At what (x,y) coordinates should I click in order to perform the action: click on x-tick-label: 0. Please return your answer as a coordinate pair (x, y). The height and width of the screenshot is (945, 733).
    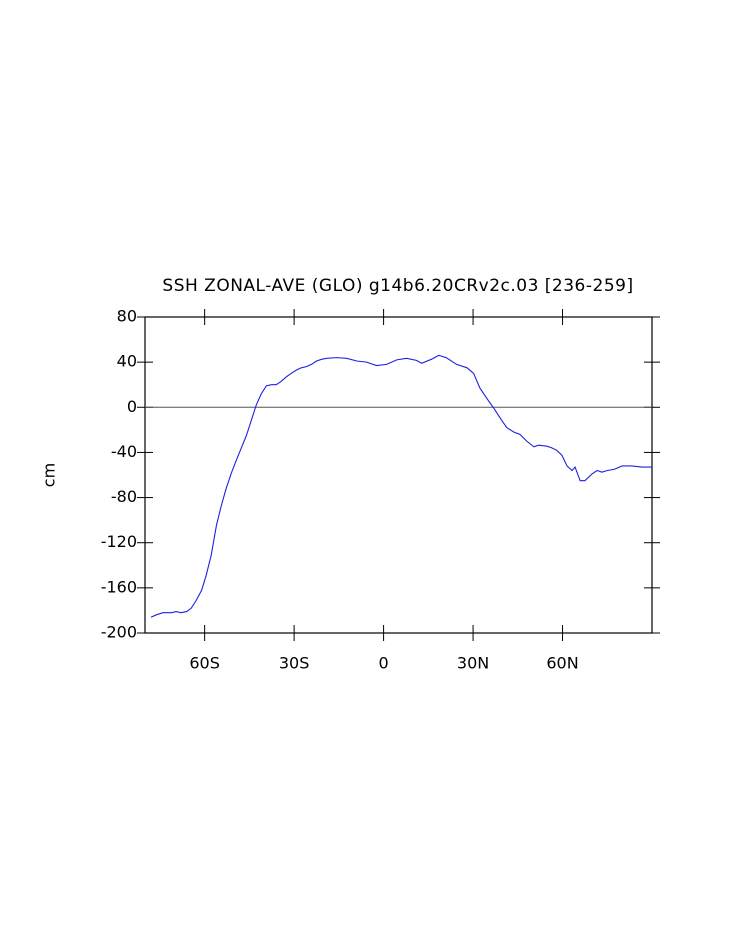
    Looking at the image, I should click on (383, 663).